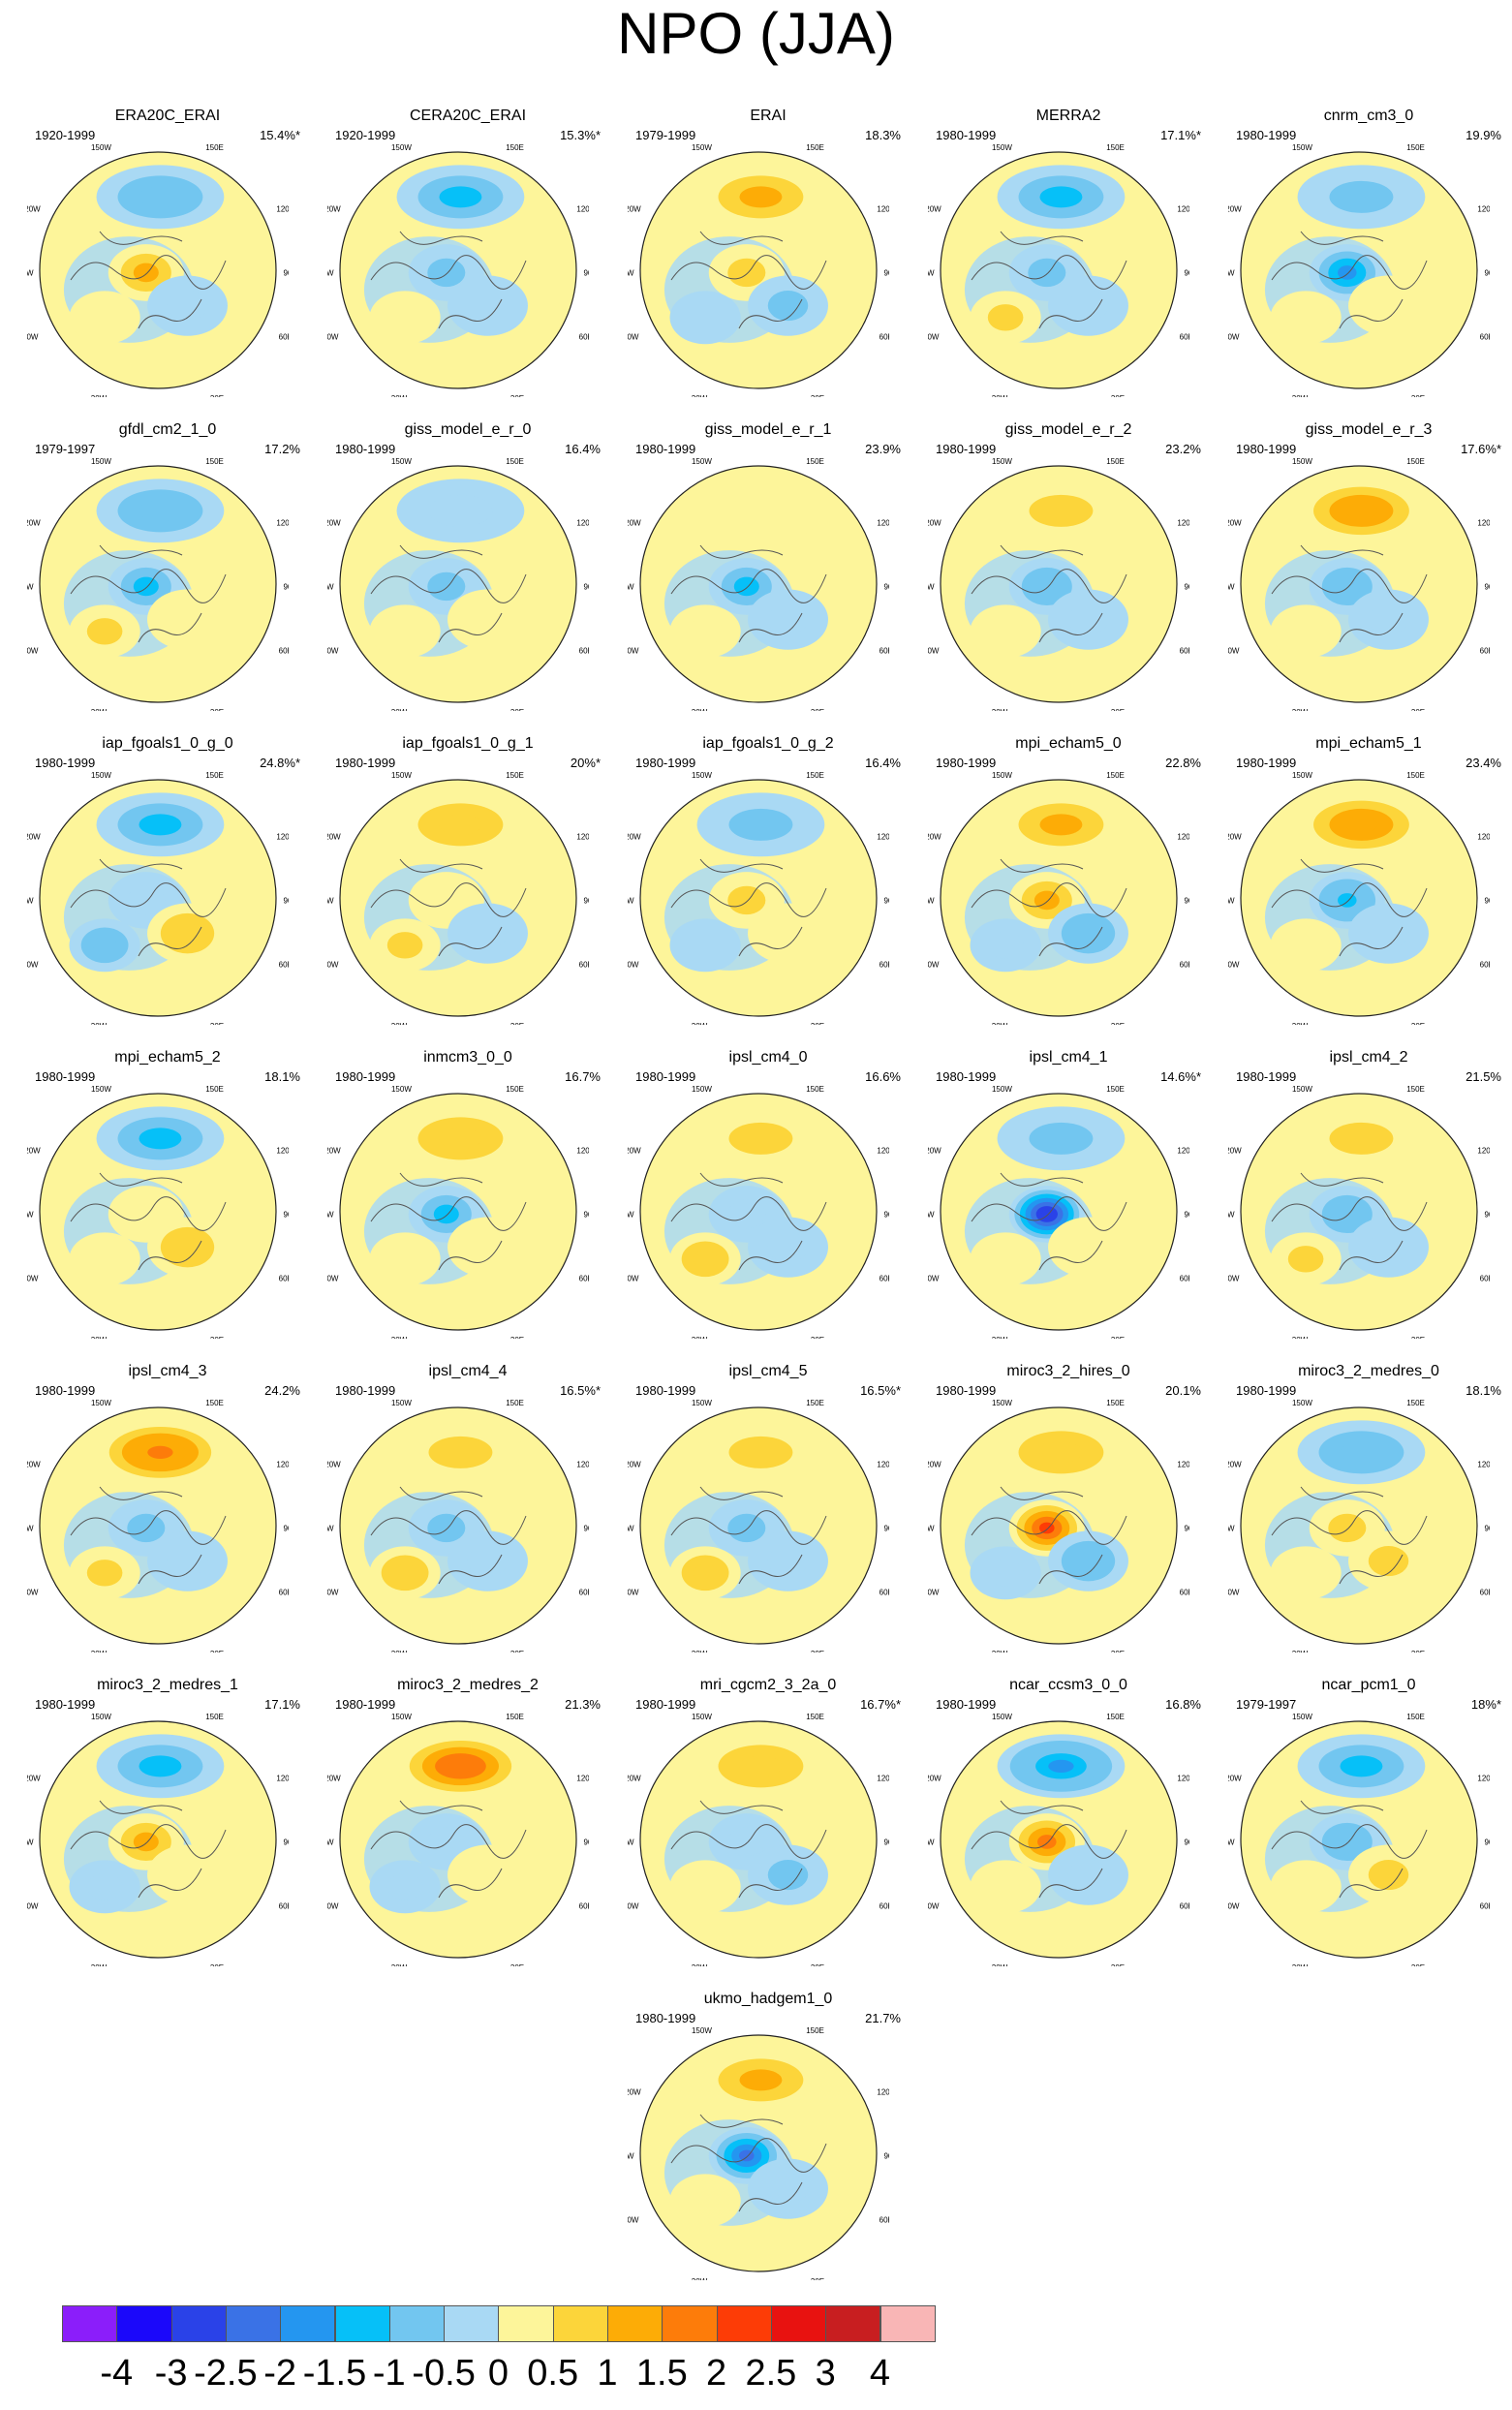 Image resolution: width=1512 pixels, height=2410 pixels. What do you see at coordinates (1266, 1705) in the screenshot?
I see `panel-period: 1979-1997` at bounding box center [1266, 1705].